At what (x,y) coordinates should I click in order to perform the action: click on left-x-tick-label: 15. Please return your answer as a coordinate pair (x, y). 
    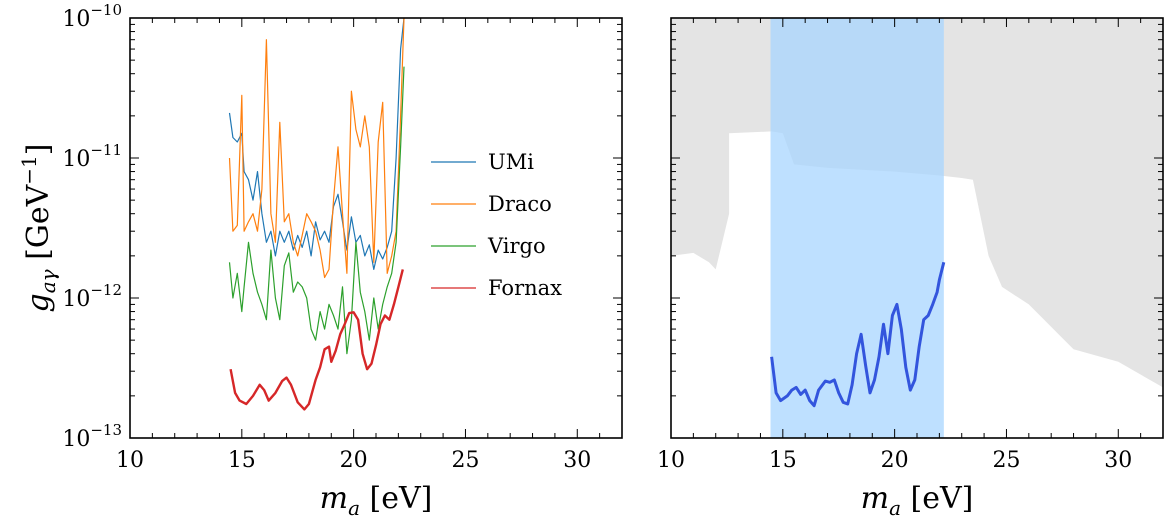
    Looking at the image, I should click on (242, 460).